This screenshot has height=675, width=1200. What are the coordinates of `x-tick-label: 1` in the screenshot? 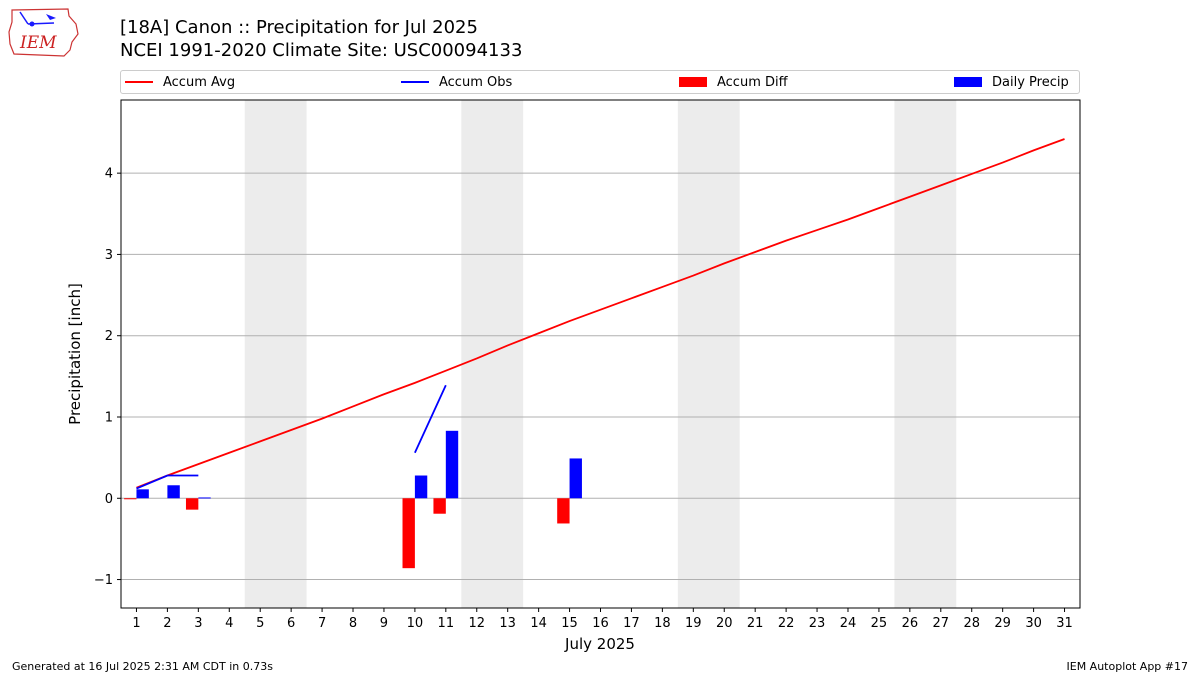 It's located at (136, 623).